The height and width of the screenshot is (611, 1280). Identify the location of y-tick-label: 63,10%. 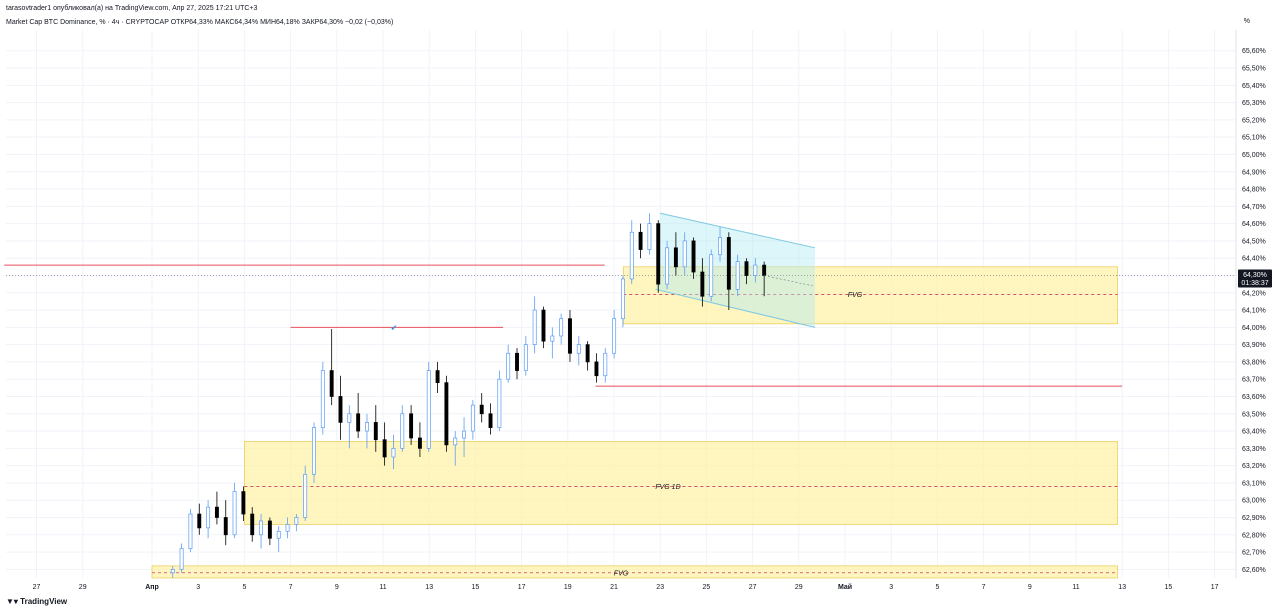
(1254, 483).